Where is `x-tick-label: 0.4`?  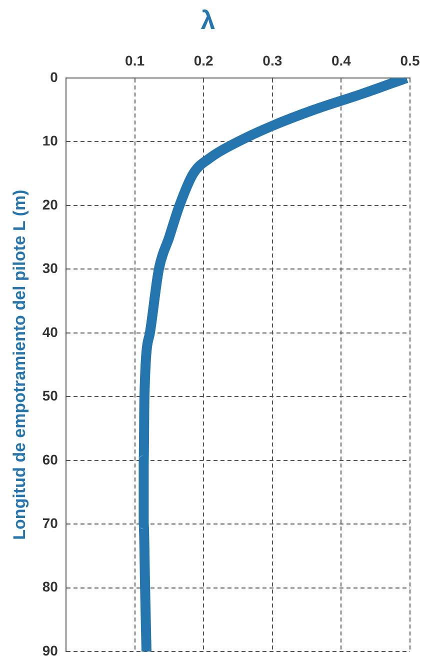
x-tick-label: 0.4 is located at coordinates (341, 60).